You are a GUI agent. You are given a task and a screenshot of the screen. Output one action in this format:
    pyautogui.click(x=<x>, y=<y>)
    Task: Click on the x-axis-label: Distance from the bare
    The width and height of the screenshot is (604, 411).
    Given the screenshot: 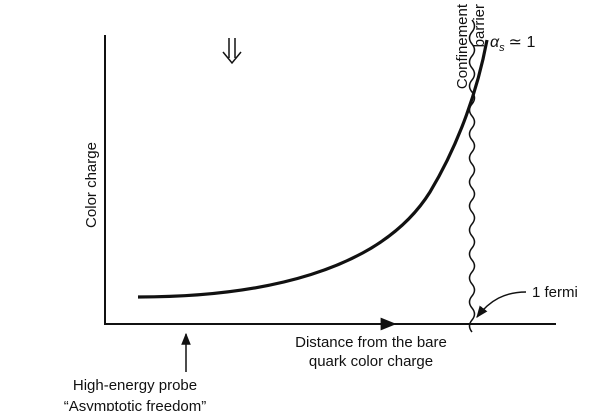 What is the action you would take?
    pyautogui.click(x=371, y=342)
    